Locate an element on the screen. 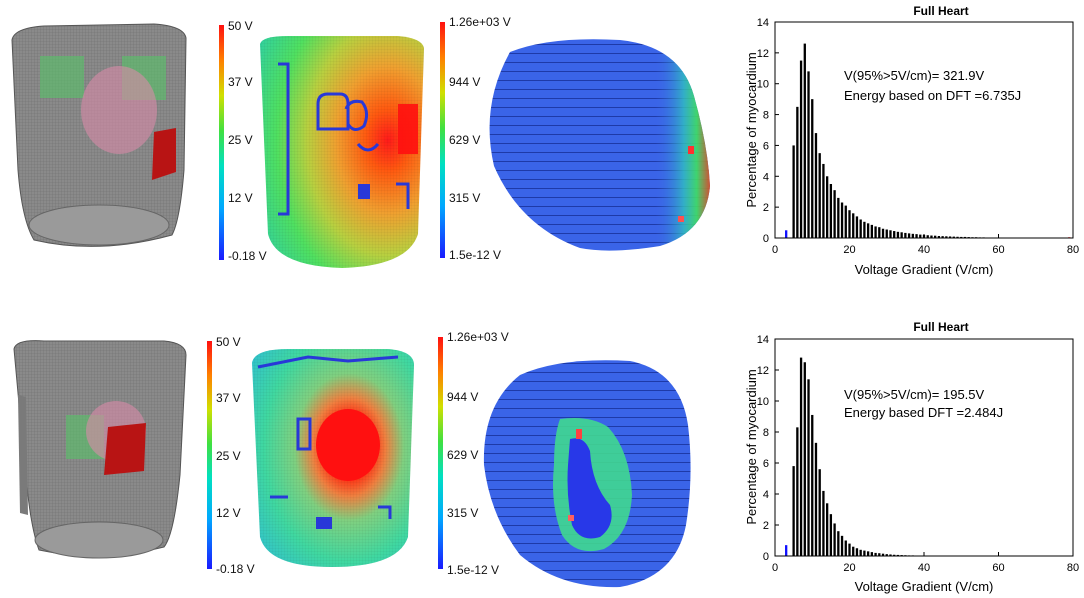 Image resolution: width=1084 pixels, height=598 pixels. histogram-bars is located at coordinates (870, 456).